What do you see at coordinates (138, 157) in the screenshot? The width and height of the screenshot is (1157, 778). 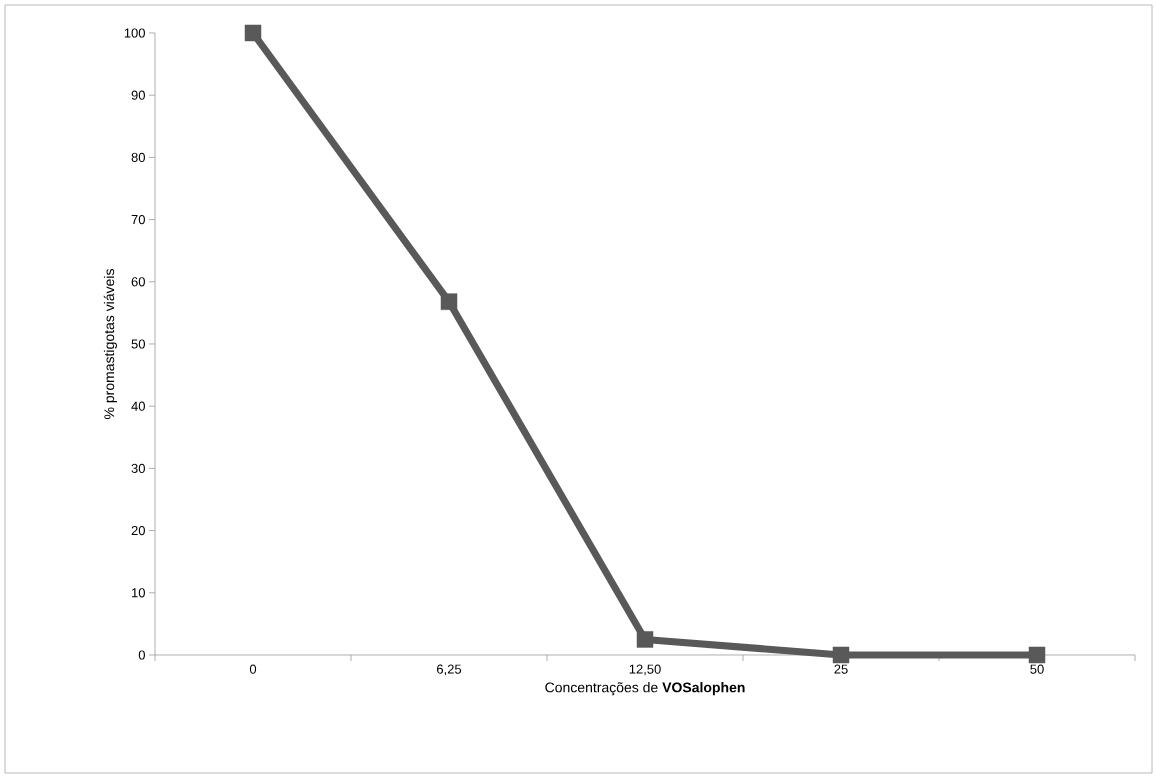 I see `y-tick-label: 80` at bounding box center [138, 157].